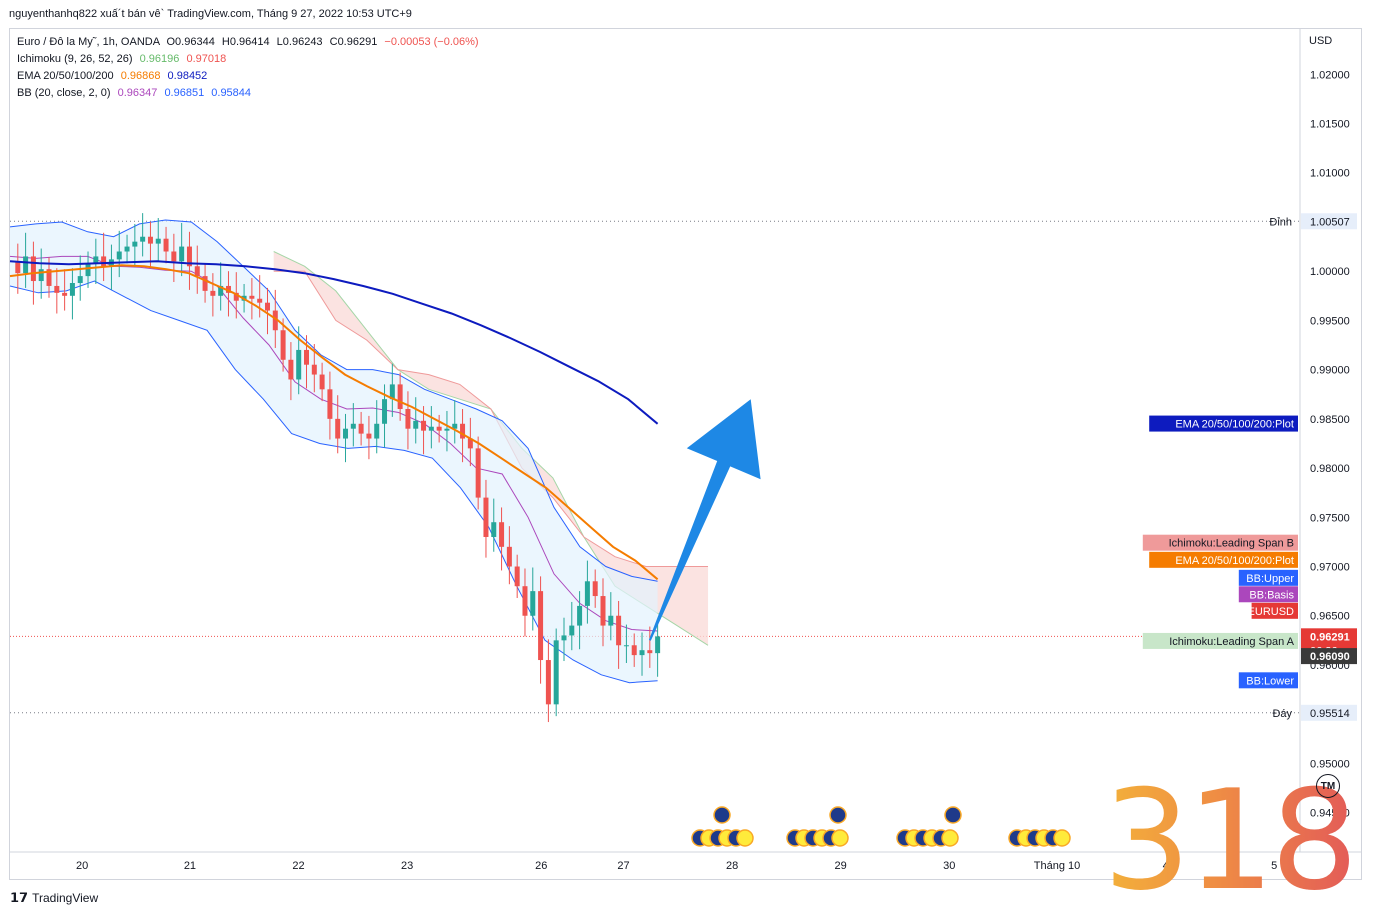 Image resolution: width=1373 pixels, height=921 pixels. I want to click on ohlc-high: H0.96414, so click(245, 42).